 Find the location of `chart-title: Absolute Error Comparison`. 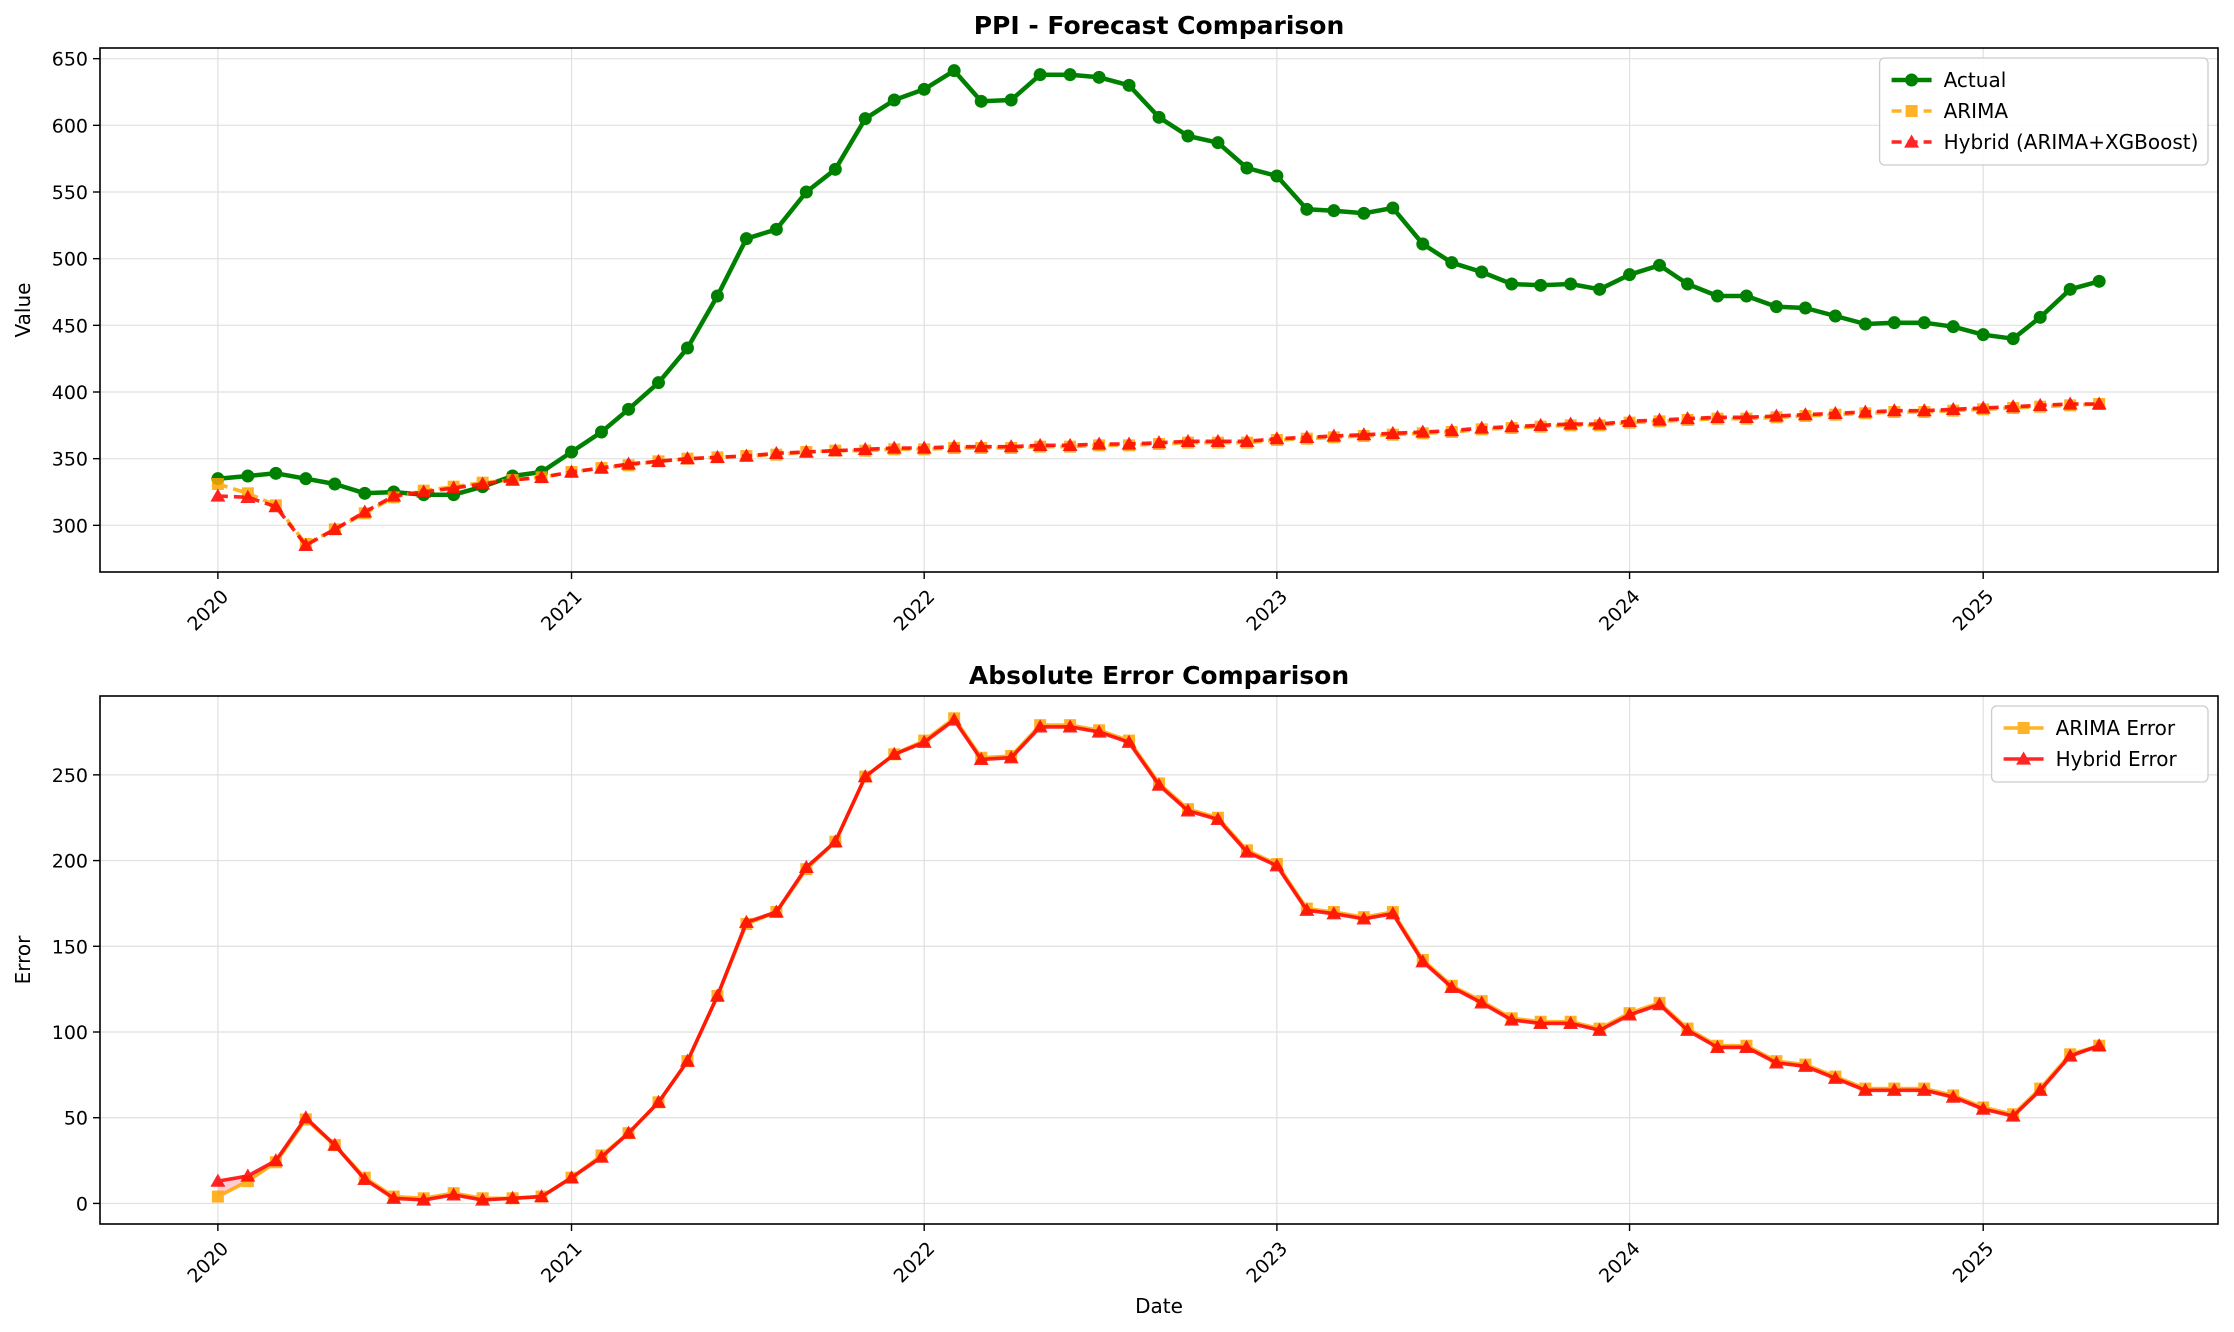

chart-title: Absolute Error Comparison is located at coordinates (1159, 675).